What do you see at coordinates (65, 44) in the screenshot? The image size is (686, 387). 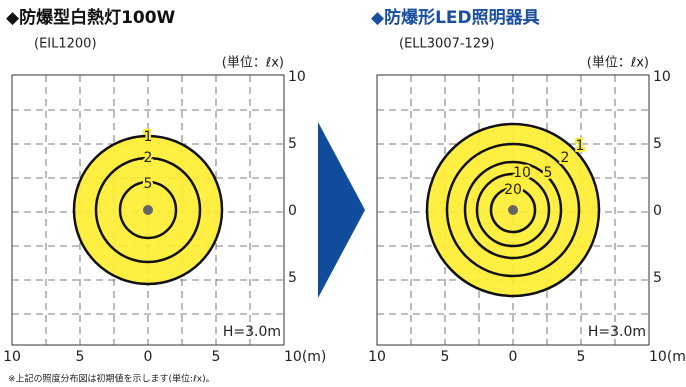 I see `model: (EIL1200)` at bounding box center [65, 44].